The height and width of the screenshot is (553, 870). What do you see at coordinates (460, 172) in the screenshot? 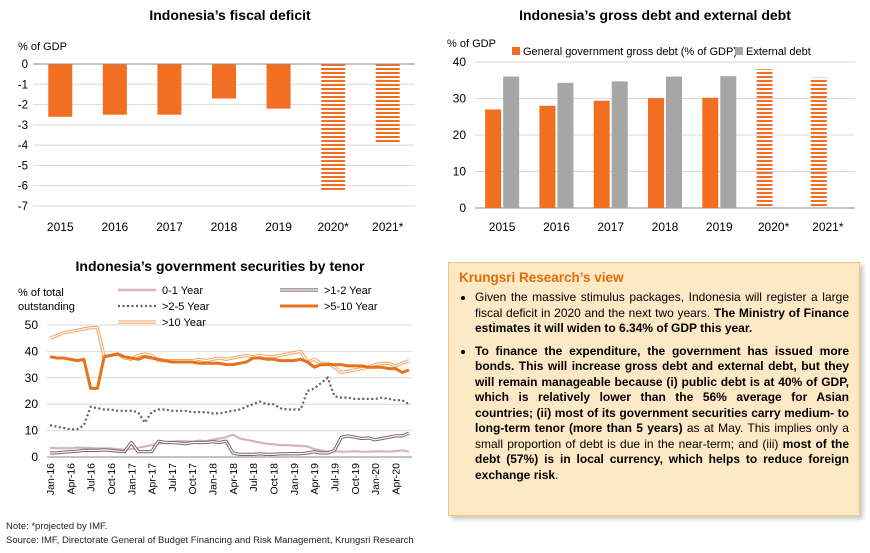
I see `y-tick-label: 10` at bounding box center [460, 172].